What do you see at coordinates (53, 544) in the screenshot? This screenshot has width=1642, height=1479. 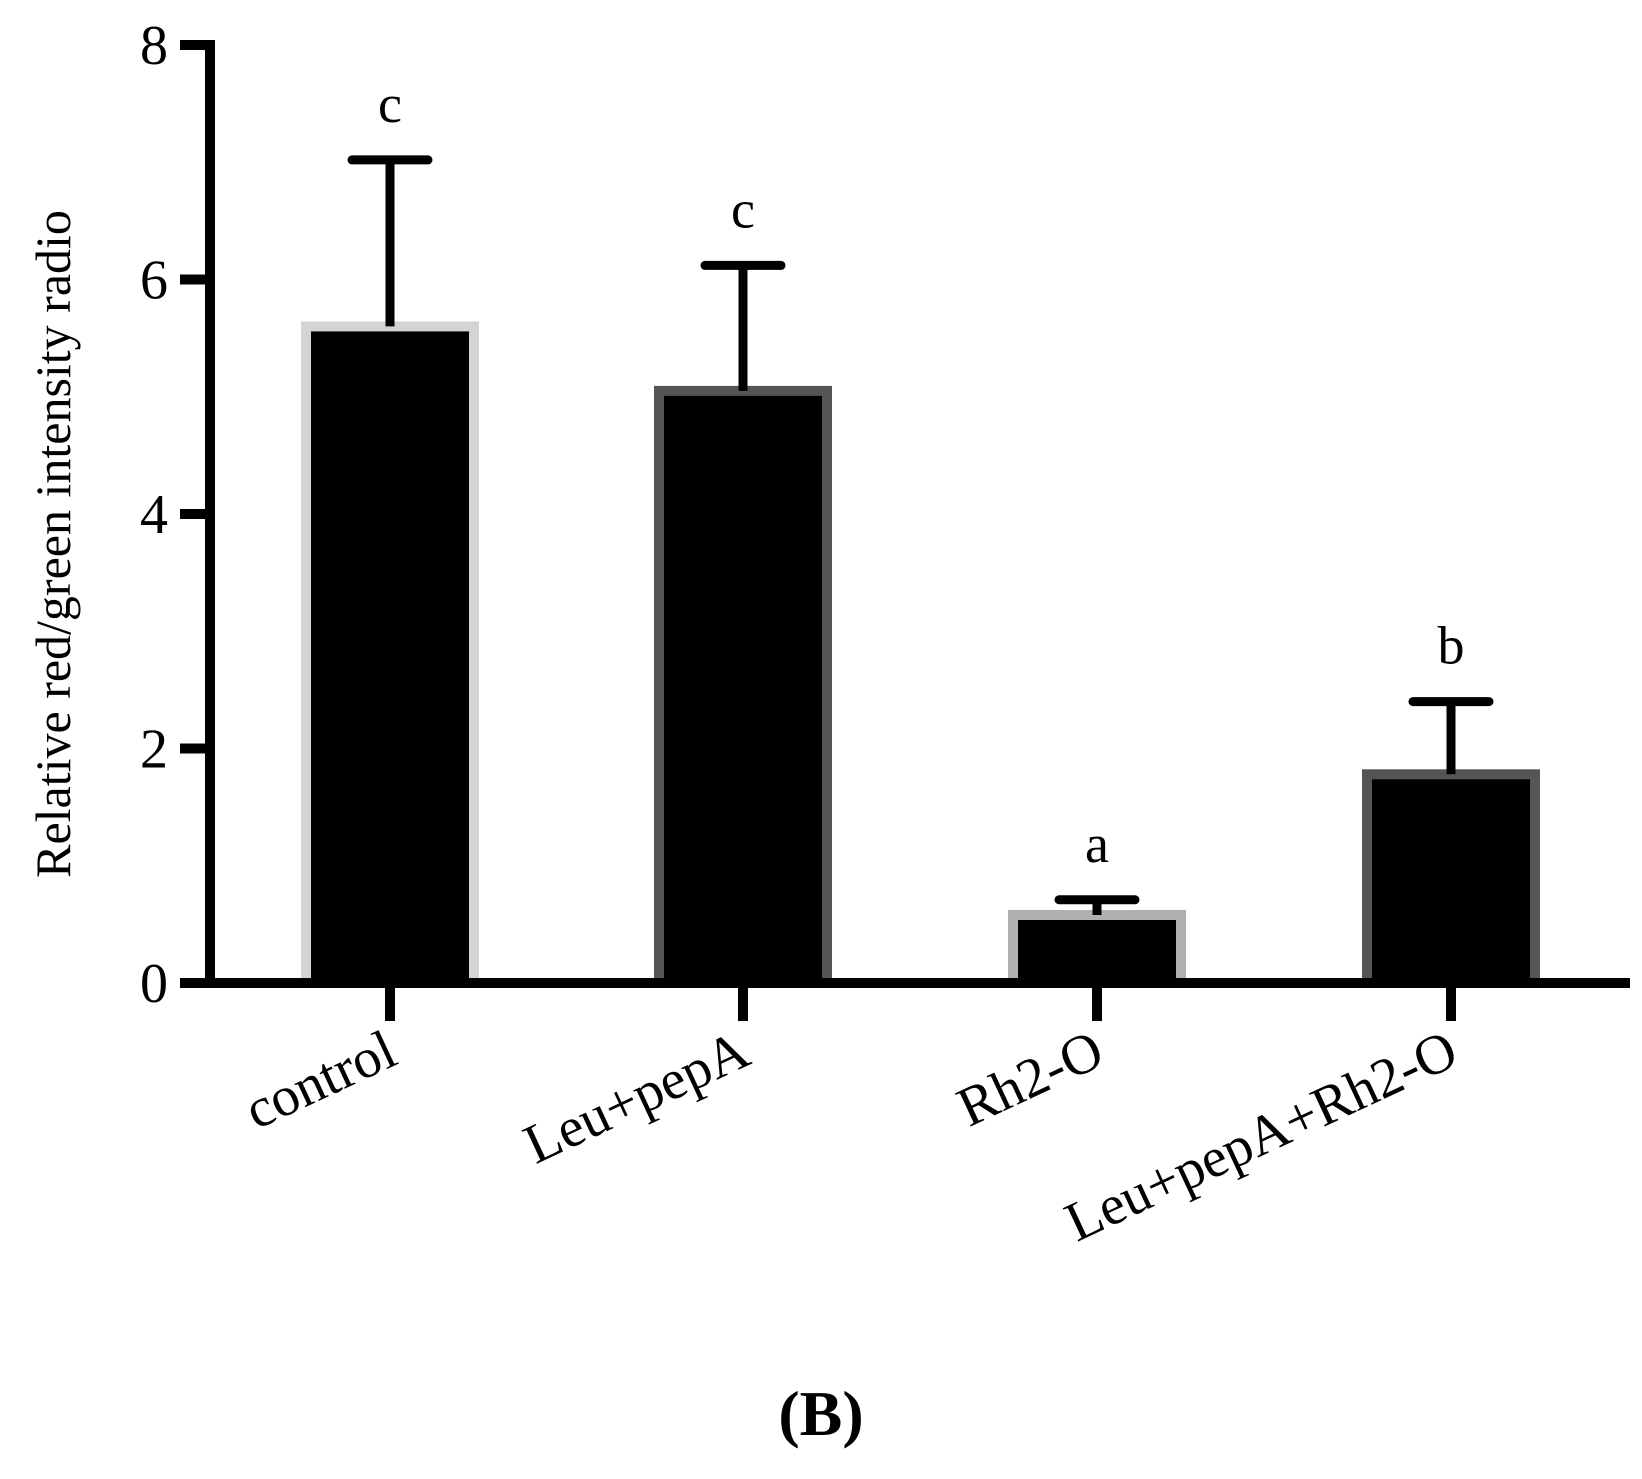 I see `y-axis-title: Relative red/green intensity radio` at bounding box center [53, 544].